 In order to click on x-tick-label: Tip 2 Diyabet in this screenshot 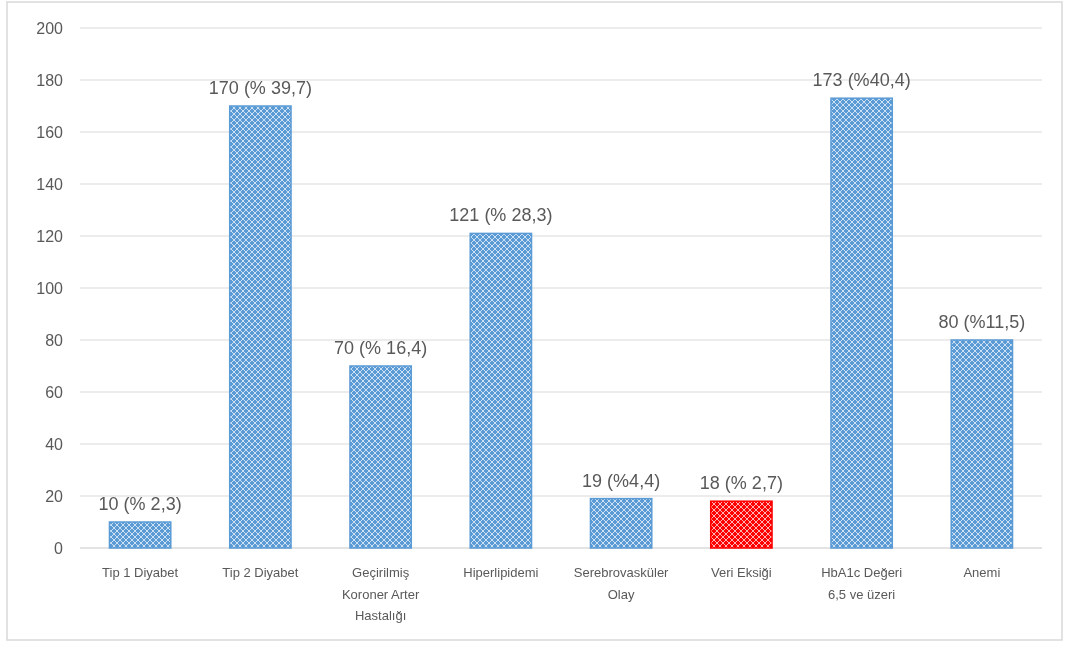, I will do `click(260, 572)`.